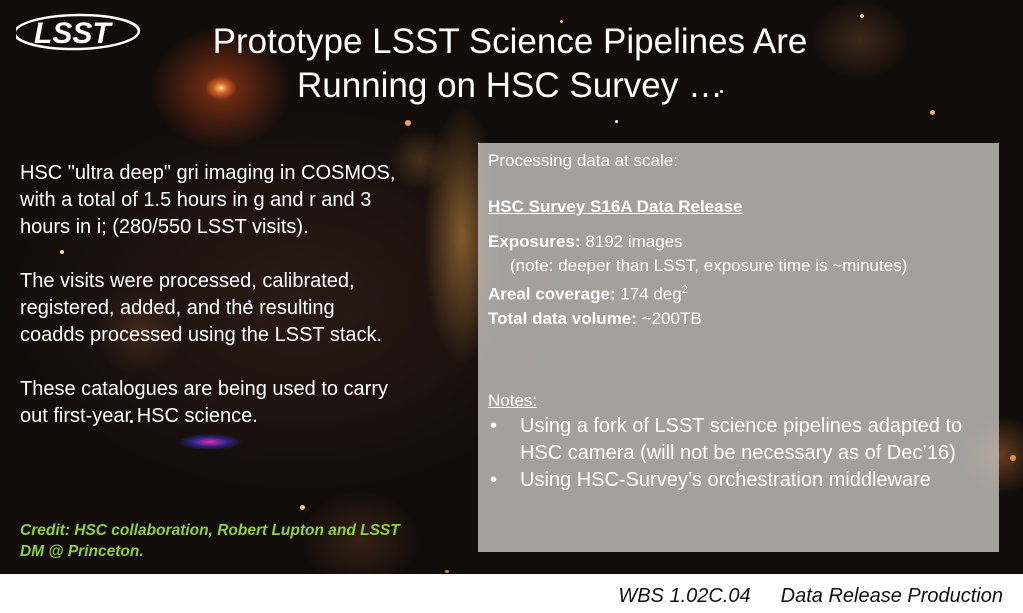 The image size is (1023, 613). What do you see at coordinates (738, 292) in the screenshot?
I see `areal-row: Areal coverage: 174 deg2` at bounding box center [738, 292].